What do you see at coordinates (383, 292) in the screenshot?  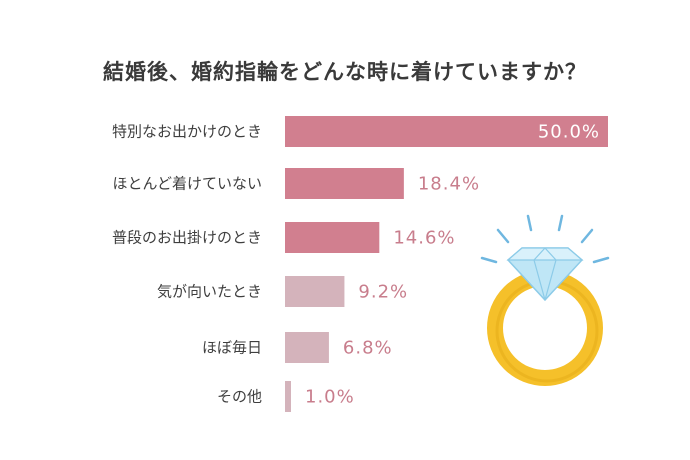 I see `value-label-3: 9.2%` at bounding box center [383, 292].